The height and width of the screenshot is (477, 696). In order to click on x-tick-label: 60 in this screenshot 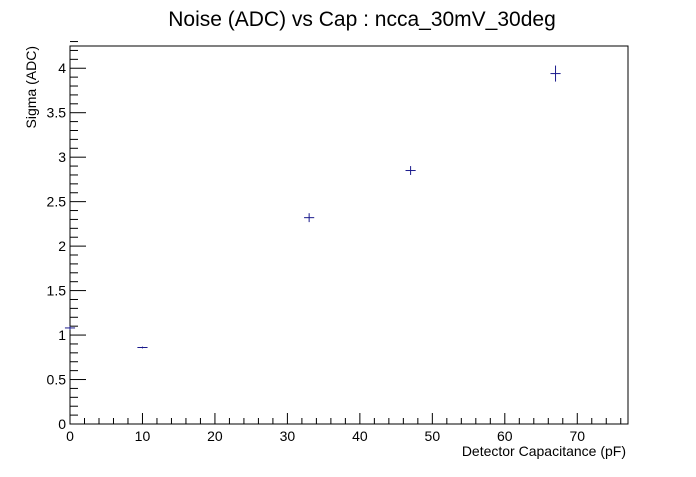, I will do `click(505, 436)`.